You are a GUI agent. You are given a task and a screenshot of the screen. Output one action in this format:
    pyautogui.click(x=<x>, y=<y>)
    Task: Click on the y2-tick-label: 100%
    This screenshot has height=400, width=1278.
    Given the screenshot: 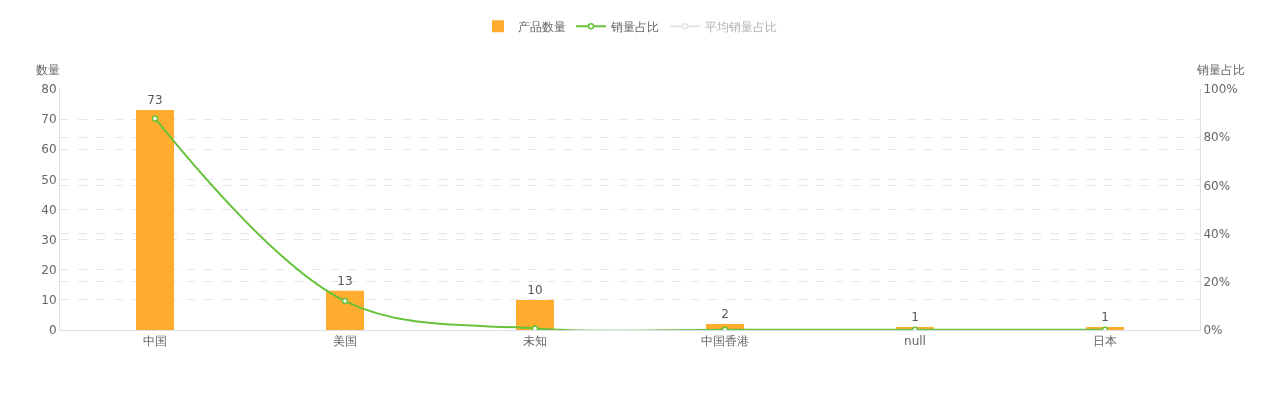 What is the action you would take?
    pyautogui.click(x=1220, y=89)
    